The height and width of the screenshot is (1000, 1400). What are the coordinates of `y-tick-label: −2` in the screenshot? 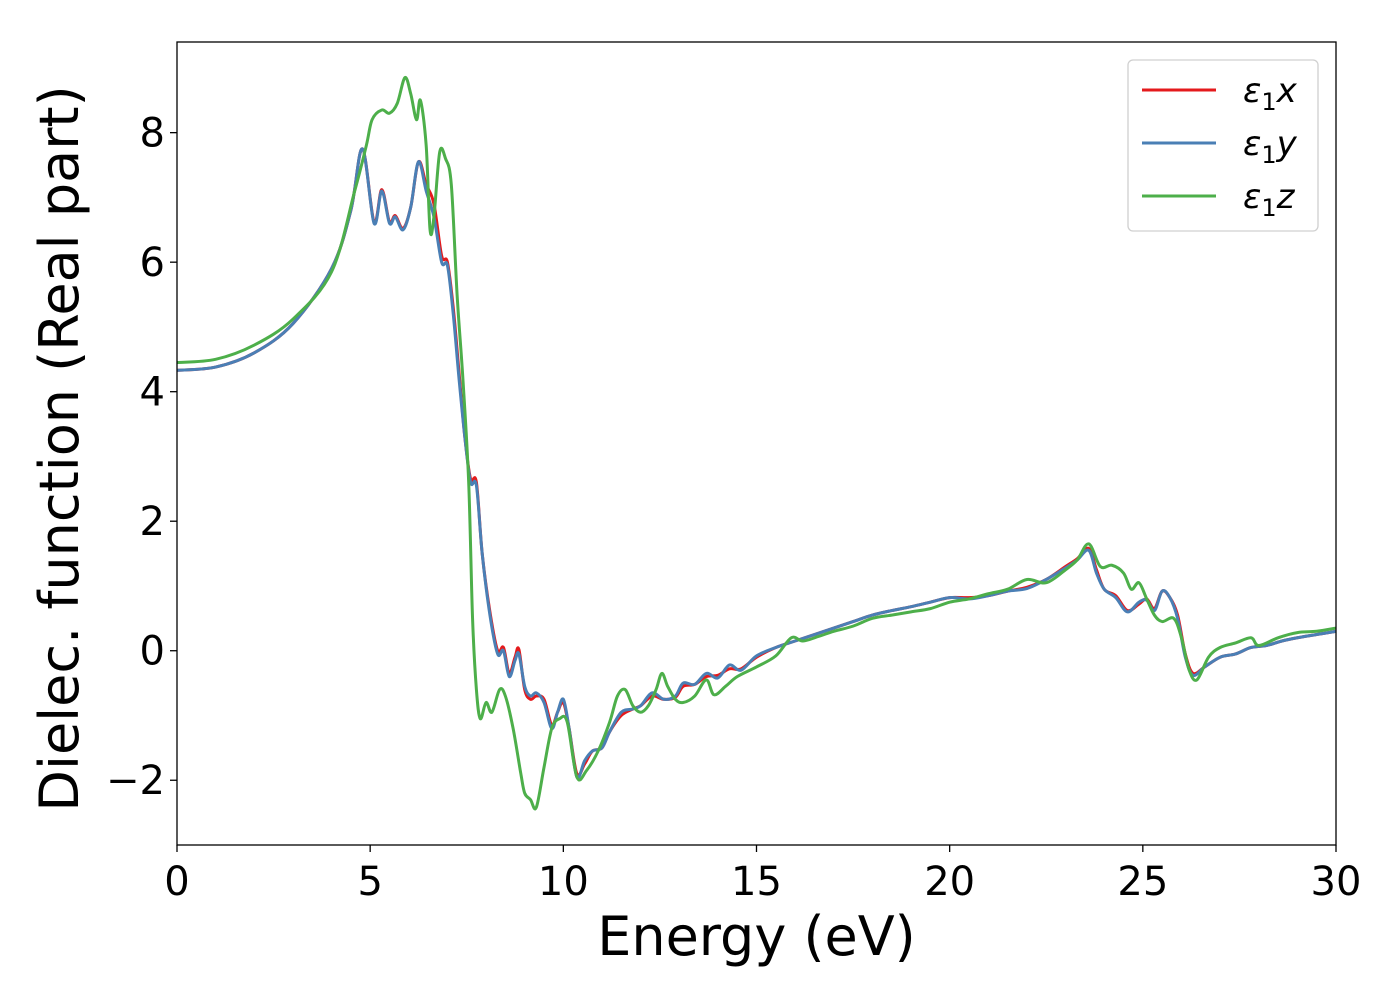 It's located at (135, 781).